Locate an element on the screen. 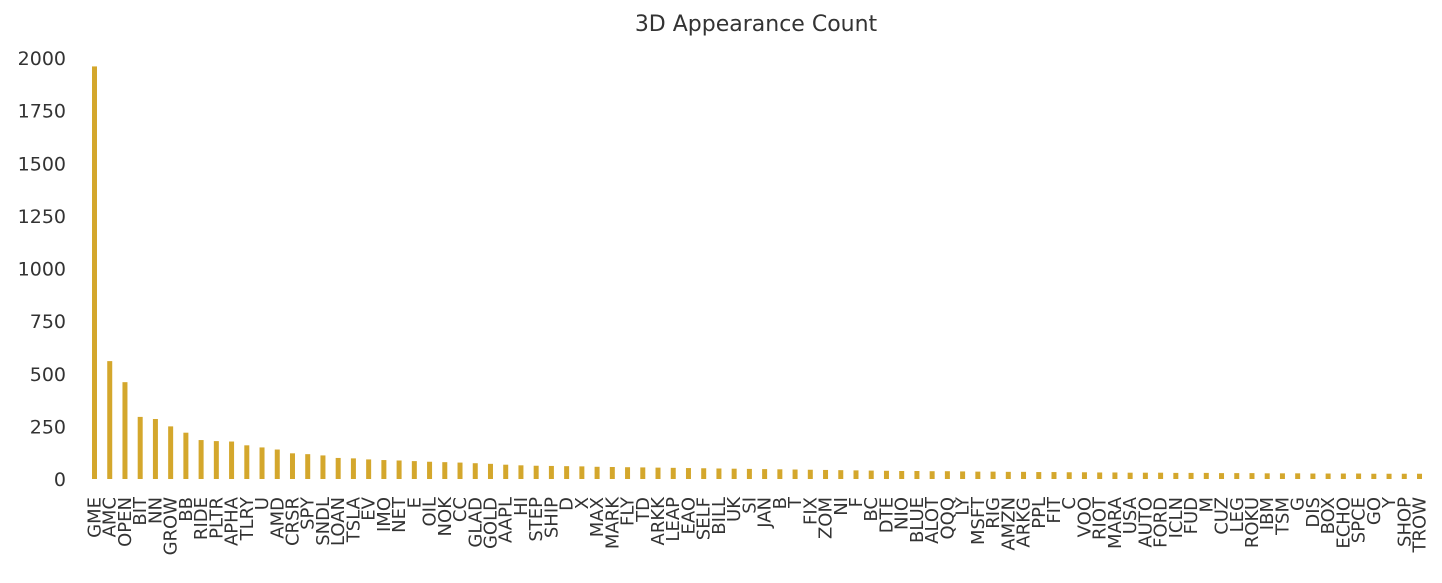 The height and width of the screenshot is (583, 1442). x-tick-label: AMD is located at coordinates (277, 518).